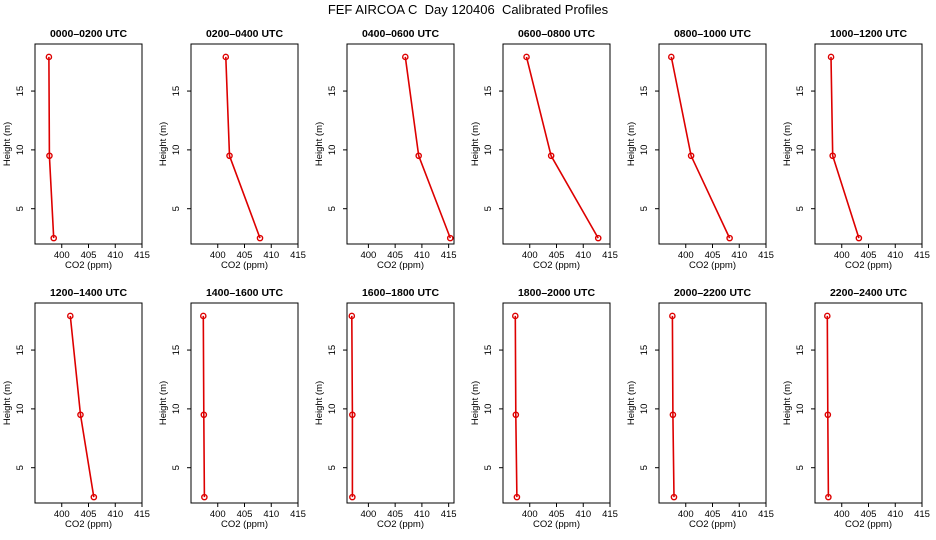 Image resolution: width=936 pixels, height=540 pixels. I want to click on panel-title: 0800–1000 UTC, so click(712, 34).